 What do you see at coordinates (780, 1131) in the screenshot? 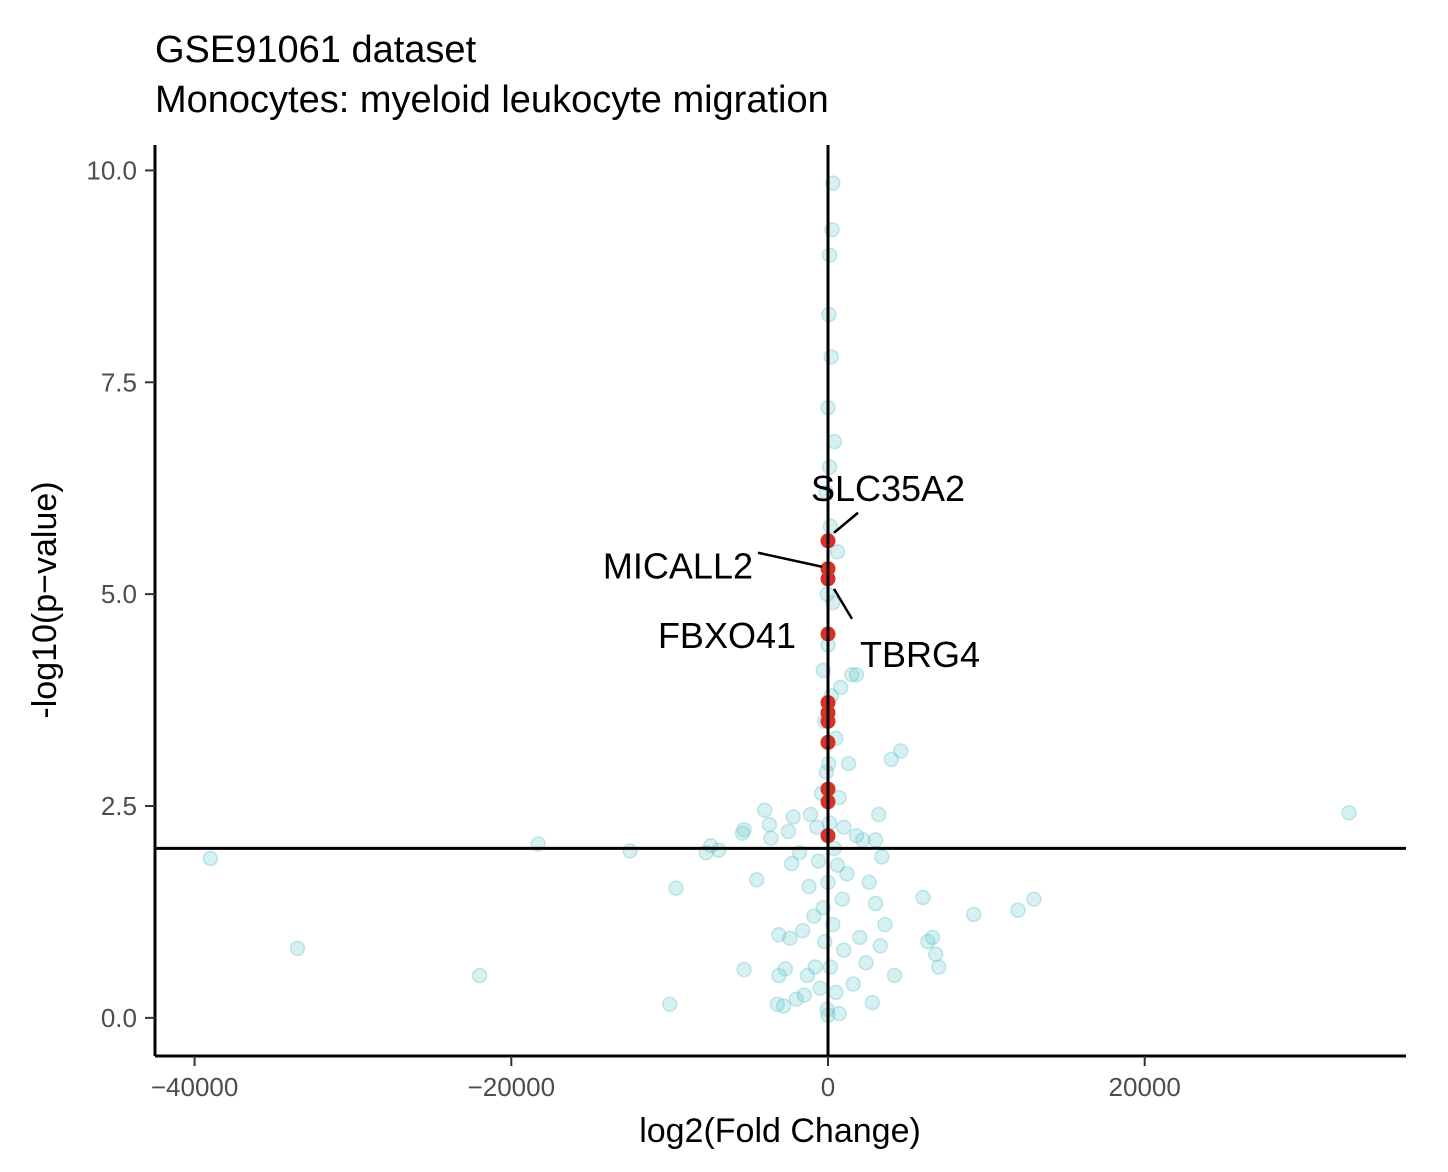
I see `x-axis-title: log2(Fold Change)` at bounding box center [780, 1131].